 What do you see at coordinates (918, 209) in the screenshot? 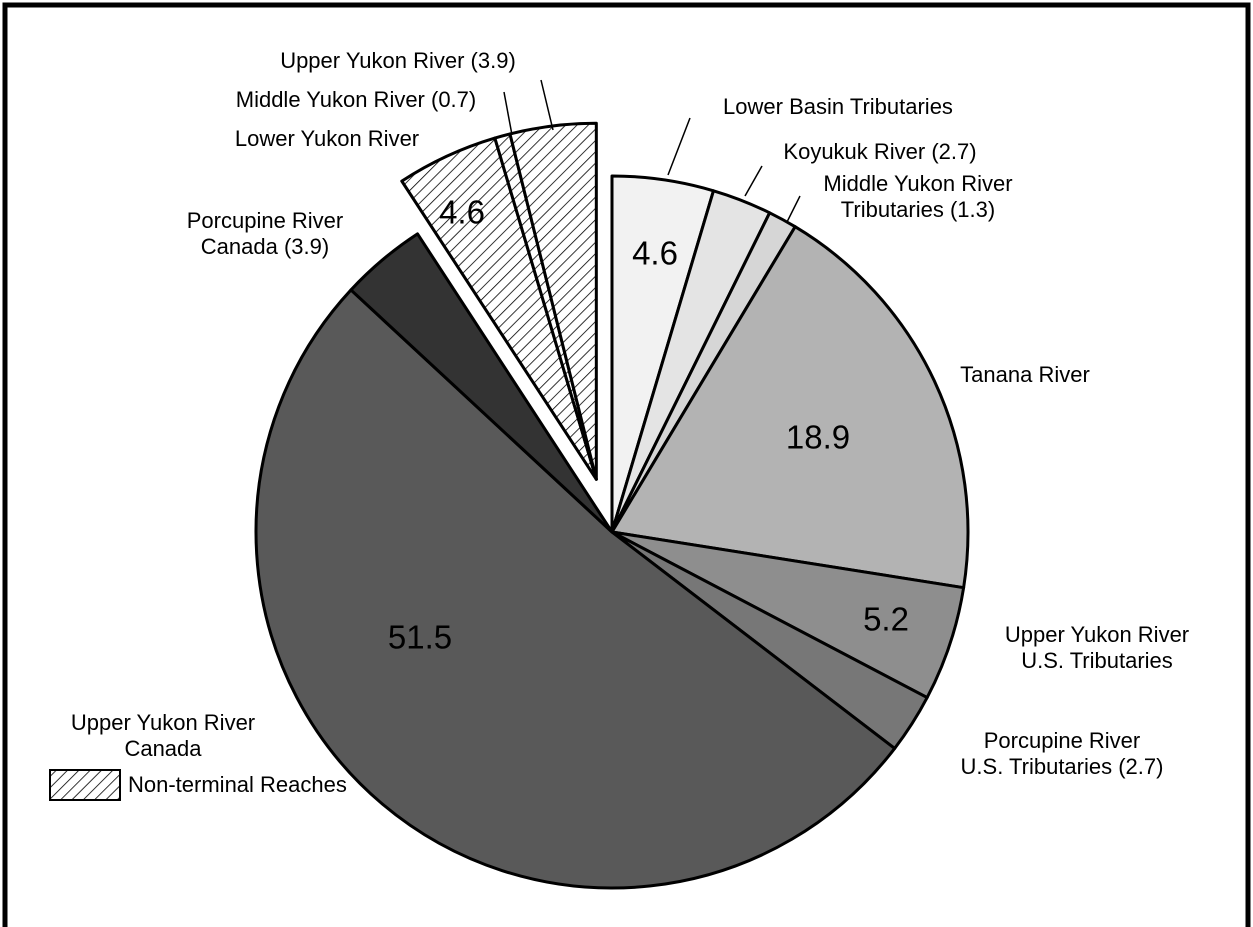
I see `slice-label: Tributaries (1.3)` at bounding box center [918, 209].